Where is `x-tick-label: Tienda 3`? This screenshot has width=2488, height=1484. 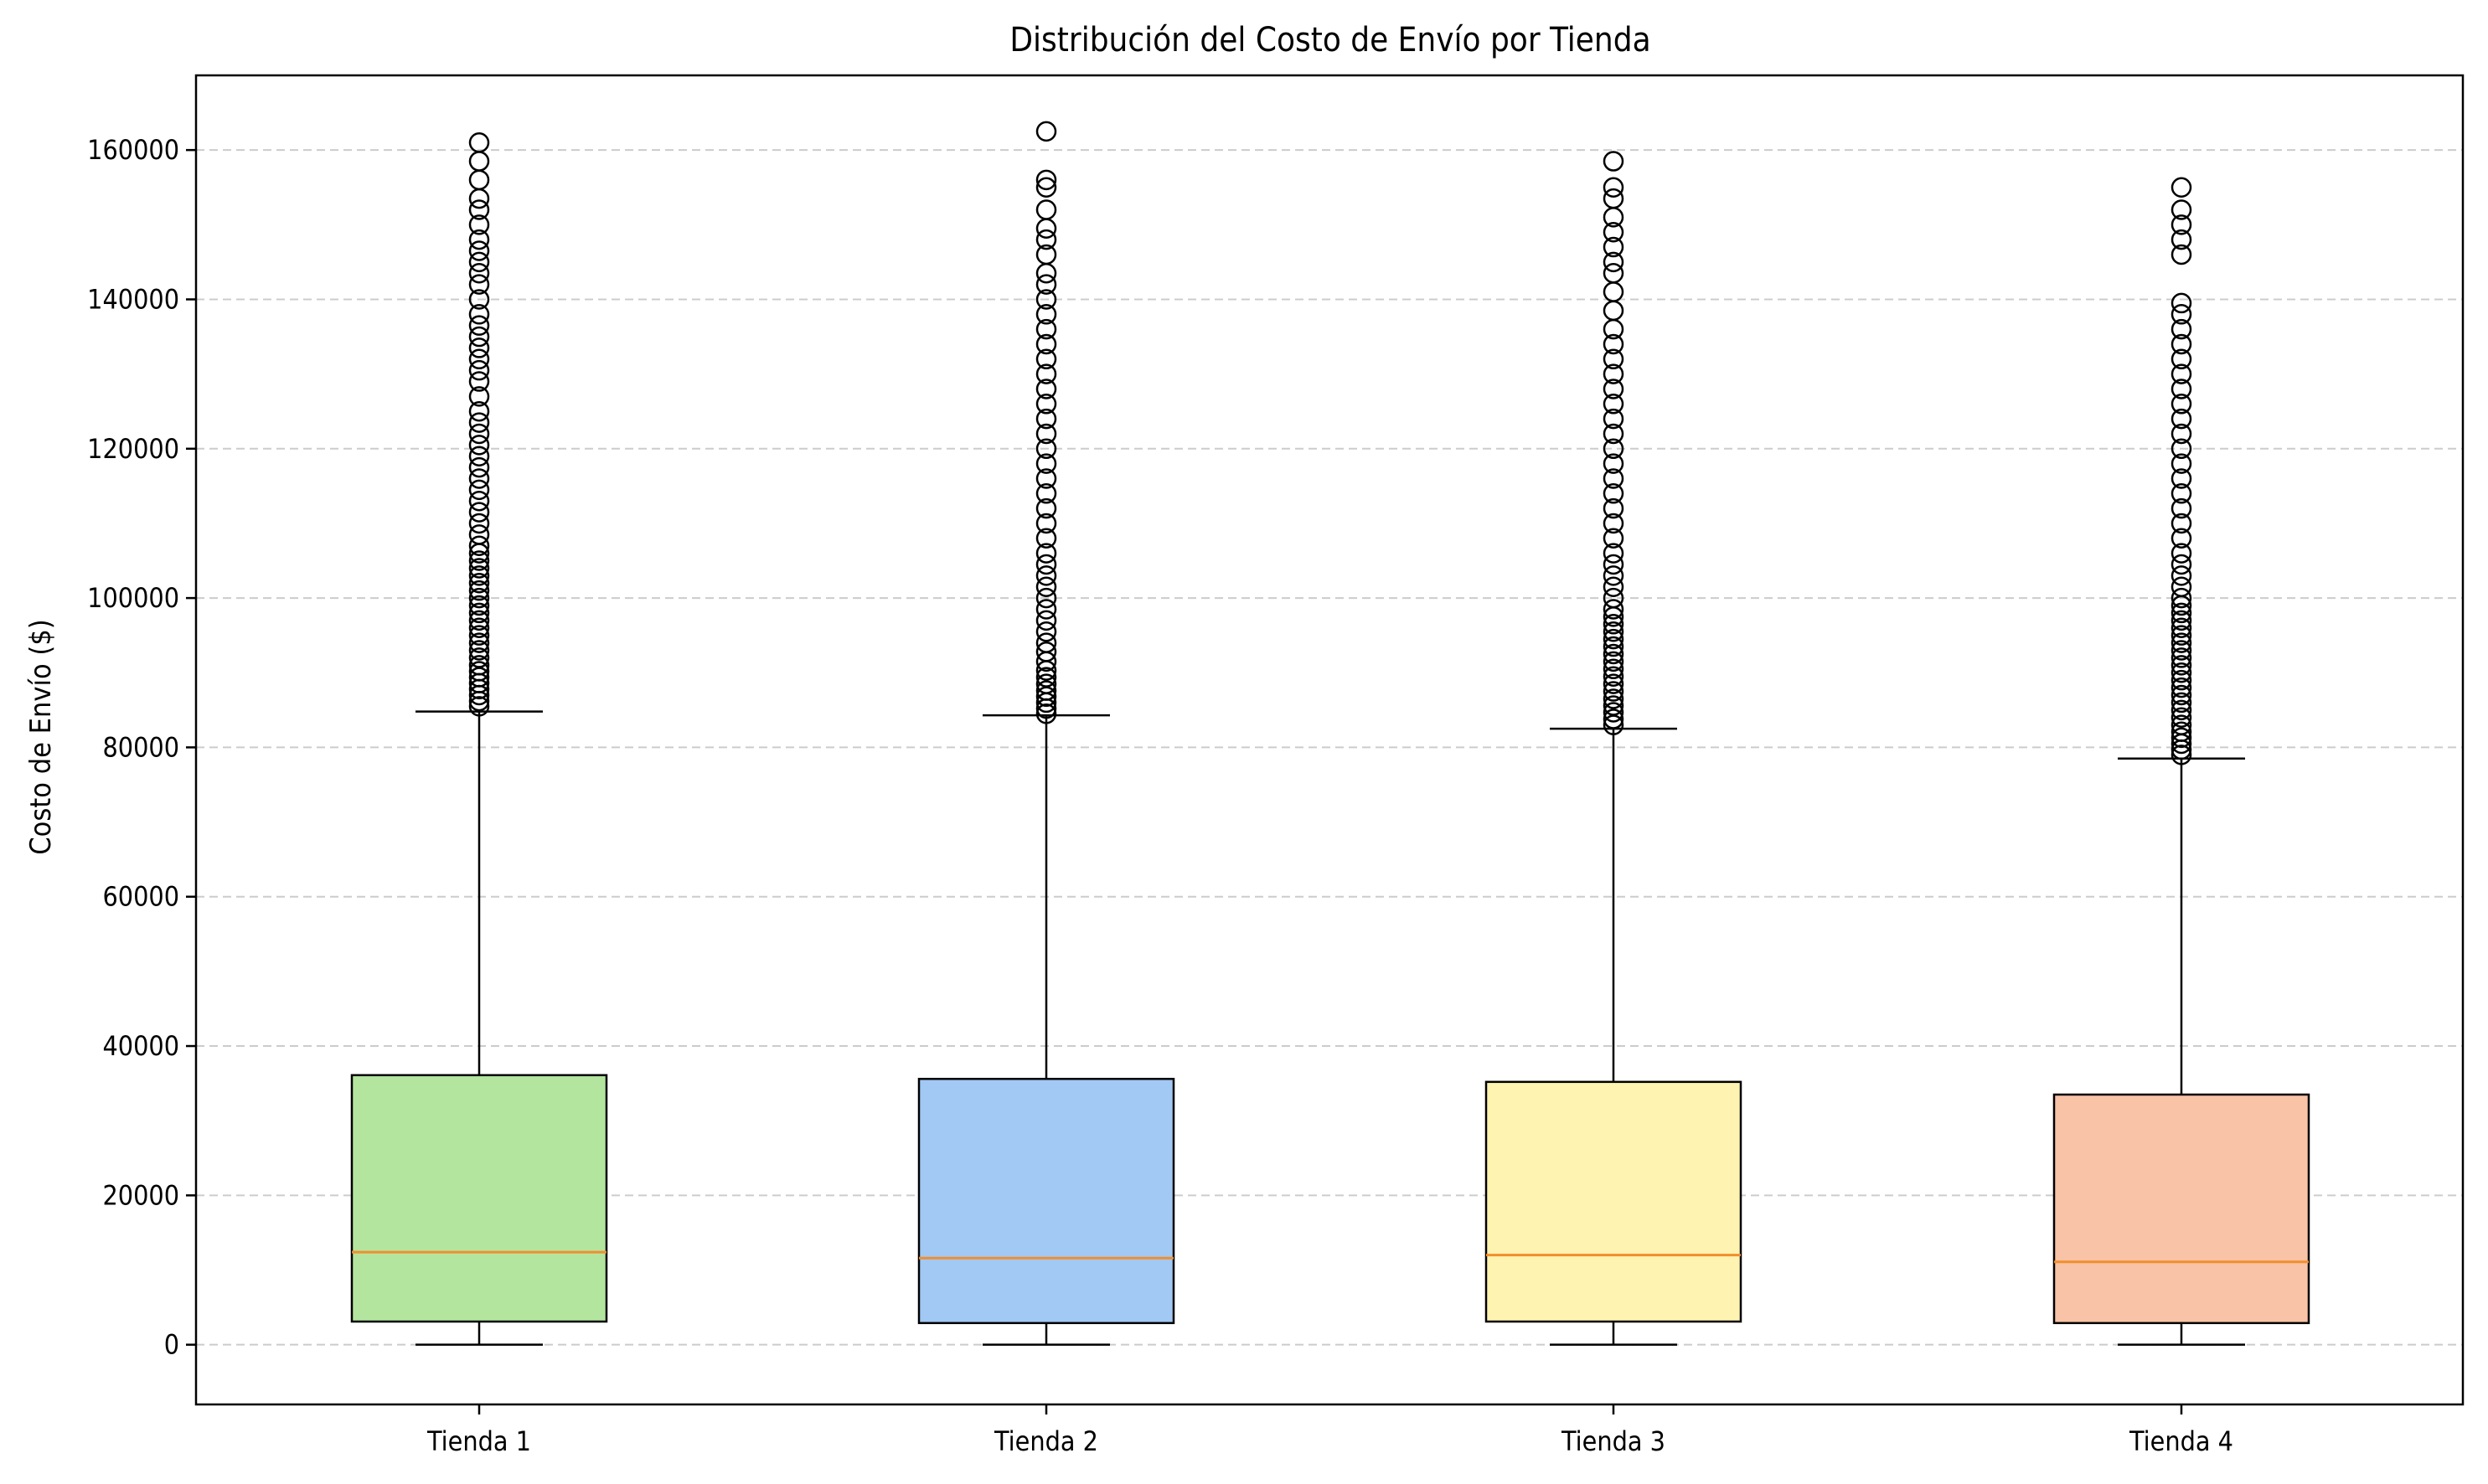 x-tick-label: Tienda 3 is located at coordinates (1613, 1441).